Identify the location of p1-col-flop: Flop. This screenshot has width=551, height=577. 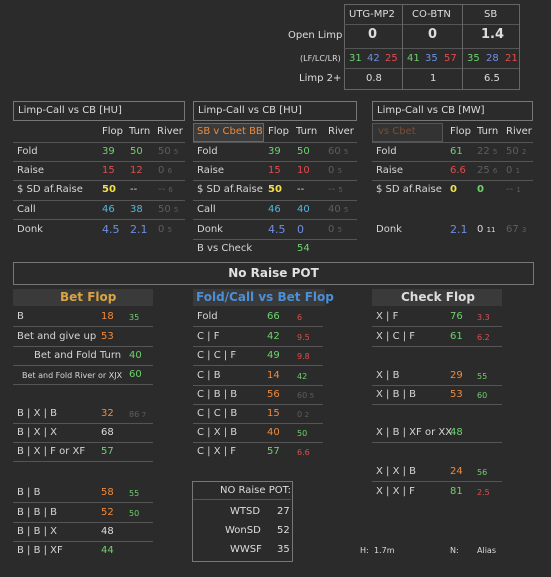
(112, 131).